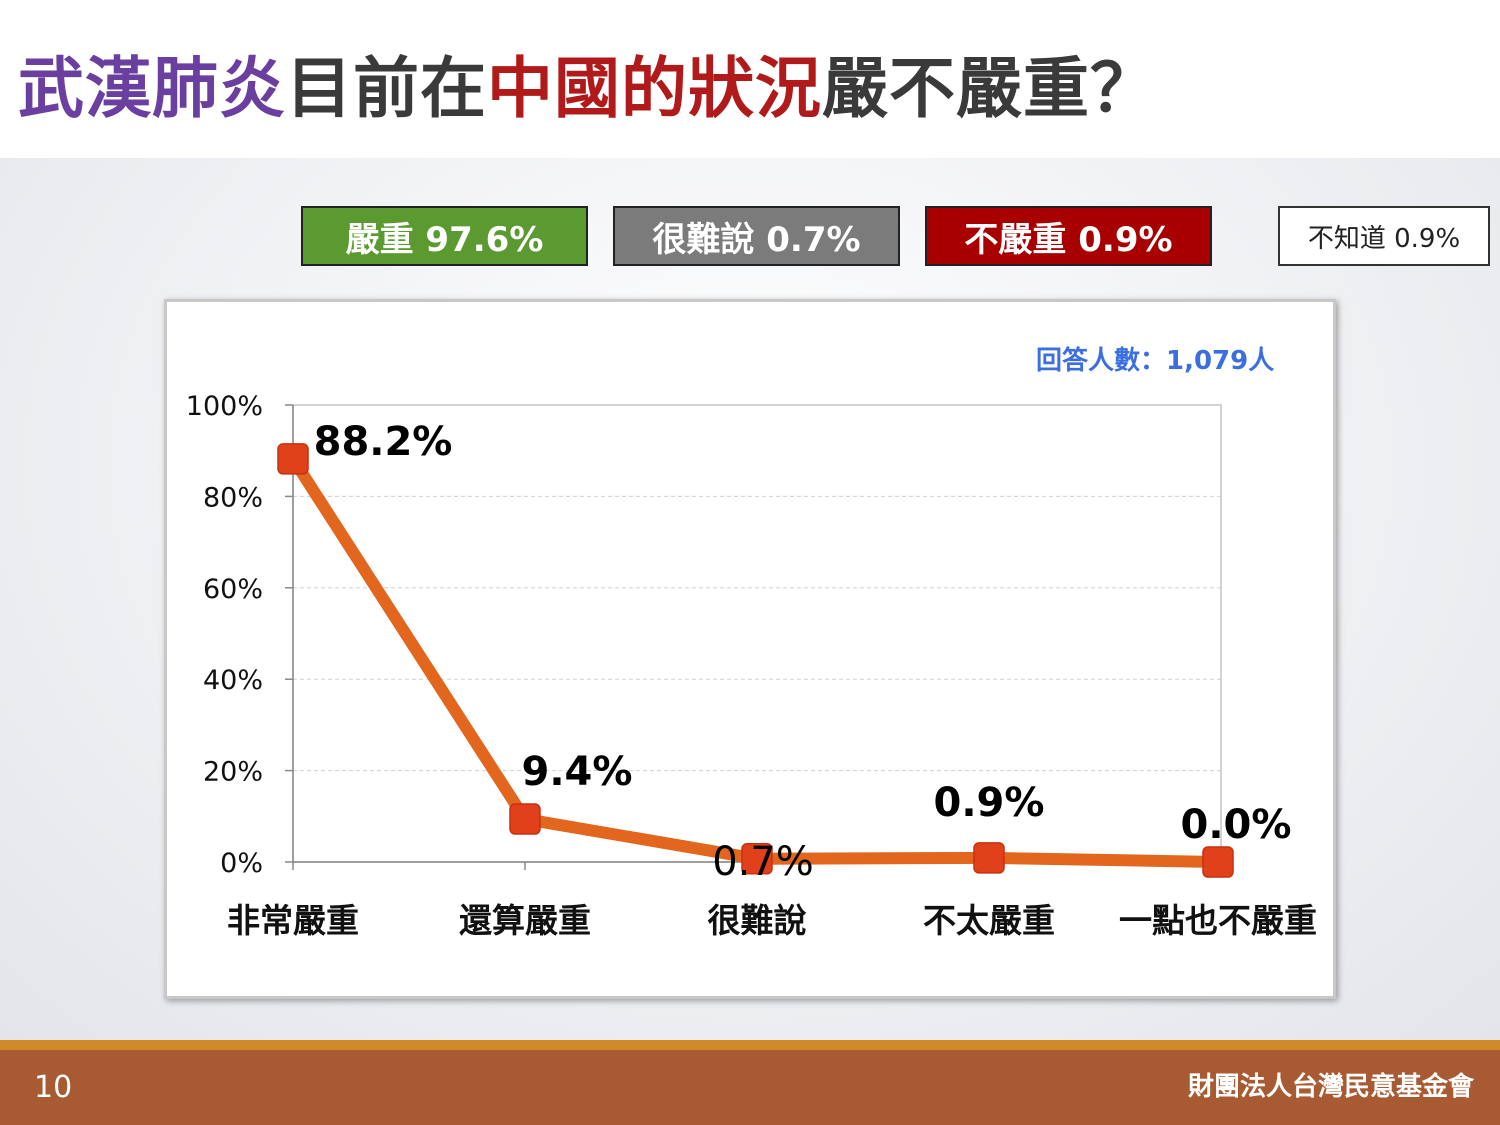 The image size is (1500, 1125). What do you see at coordinates (525, 920) in the screenshot?
I see `x-tick-label: 還算嚴重` at bounding box center [525, 920].